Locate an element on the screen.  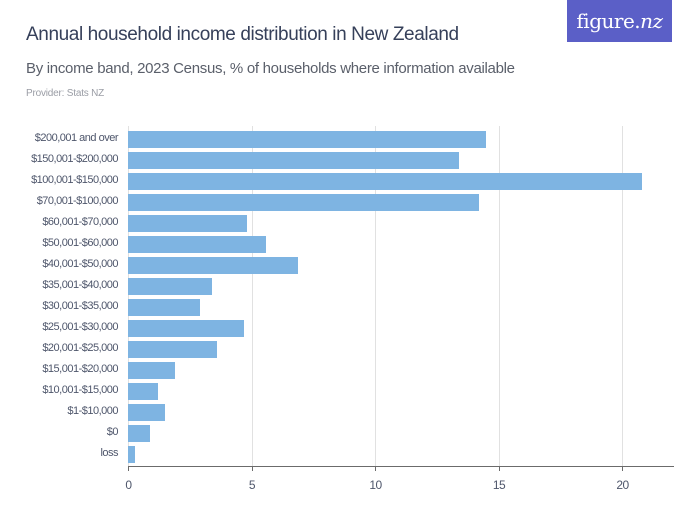
x-axis-line is located at coordinates (401, 466).